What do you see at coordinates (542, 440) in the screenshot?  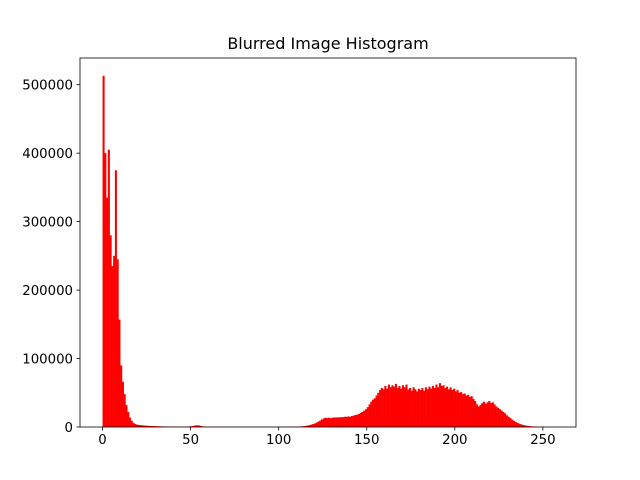 I see `x-tick-label: 250` at bounding box center [542, 440].